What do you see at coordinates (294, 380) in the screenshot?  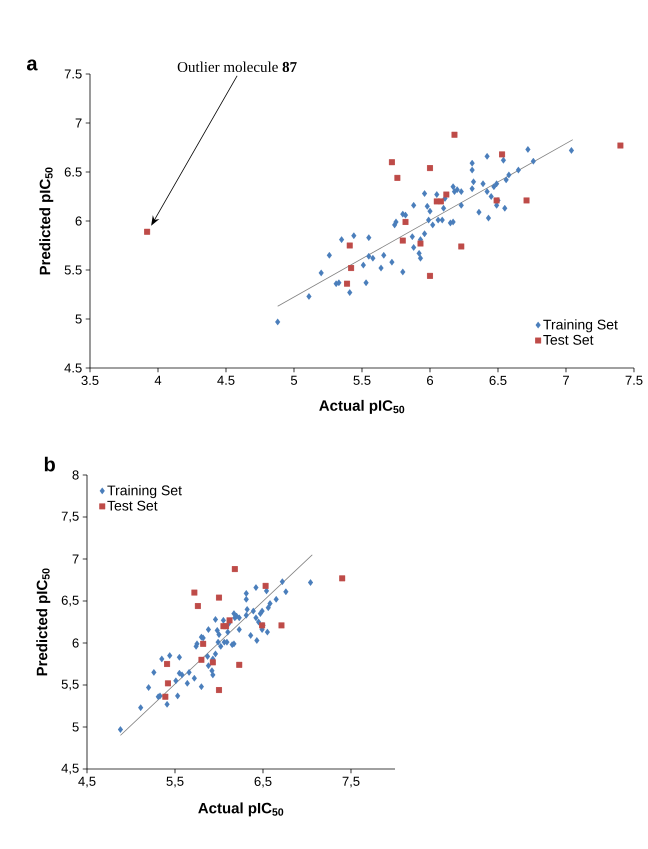 I see `x-tick-label: 5` at bounding box center [294, 380].